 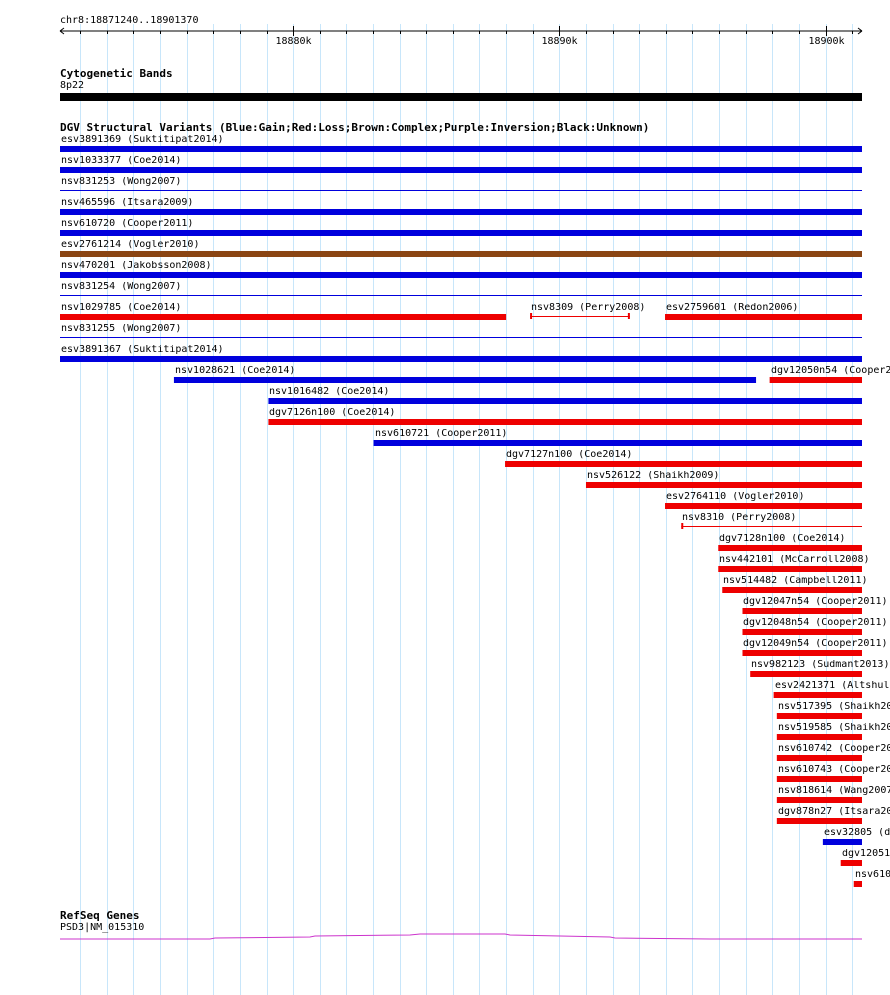 I want to click on sv-feature-label: nsv519585 (Shaikh2009), so click(x=834, y=728).